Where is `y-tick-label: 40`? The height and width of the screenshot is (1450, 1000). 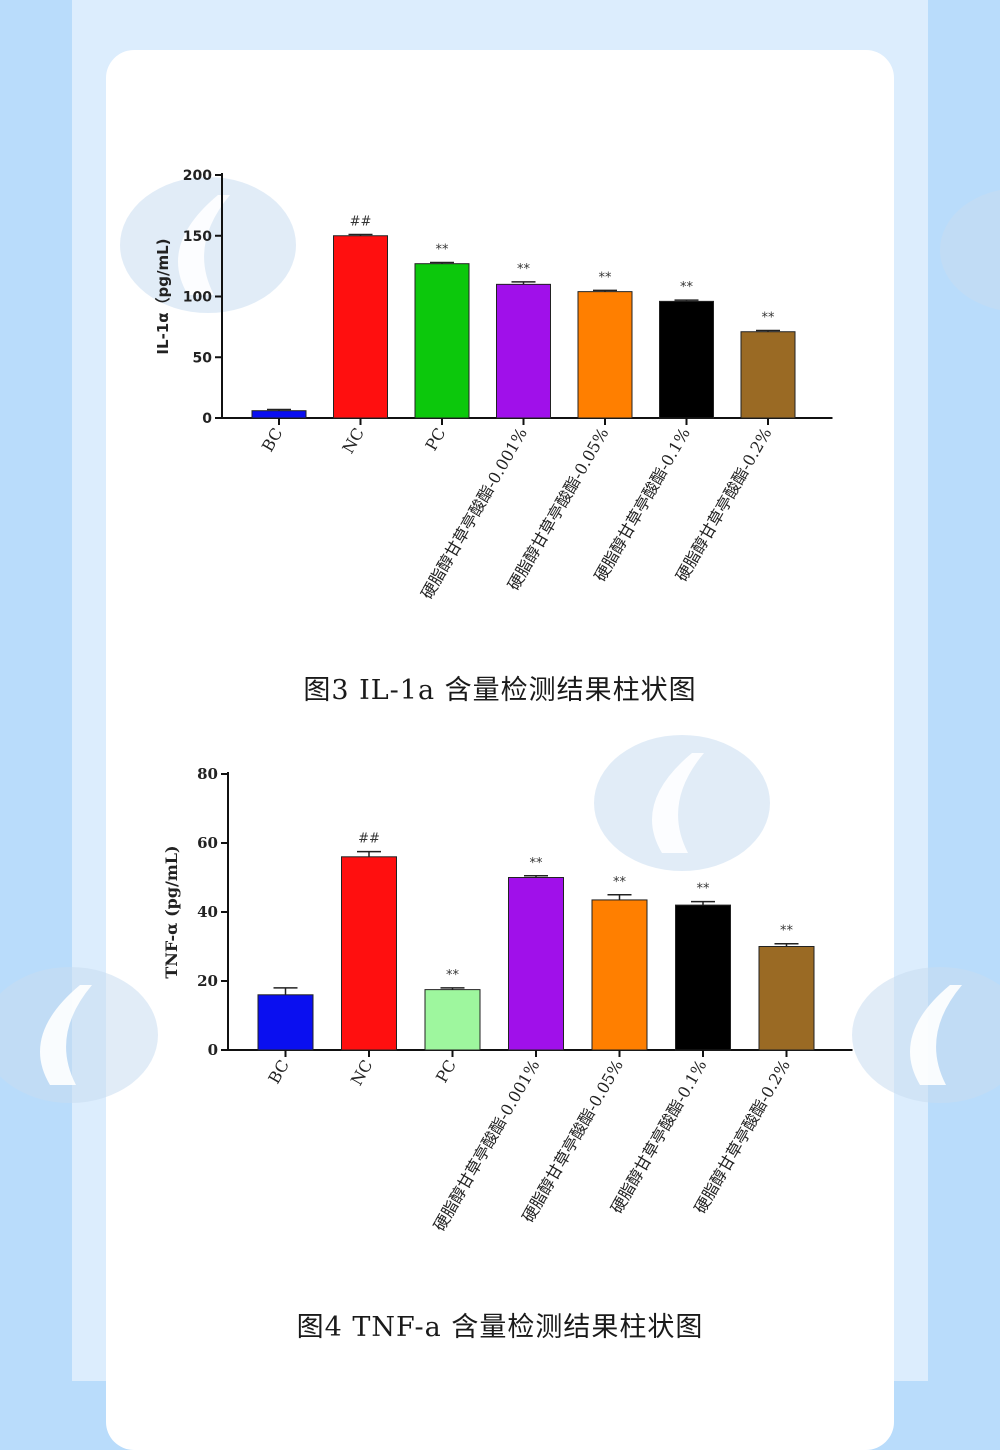 y-tick-label: 40 is located at coordinates (207, 912).